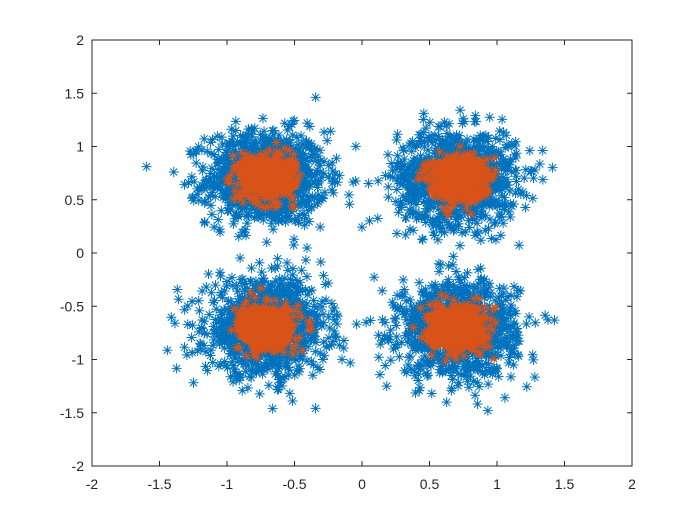  I want to click on y-tick-label: 1.5, so click(75, 93).